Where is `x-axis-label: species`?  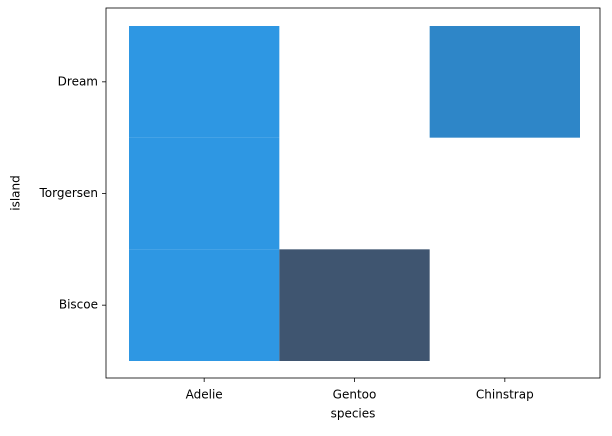 x-axis-label: species is located at coordinates (353, 414).